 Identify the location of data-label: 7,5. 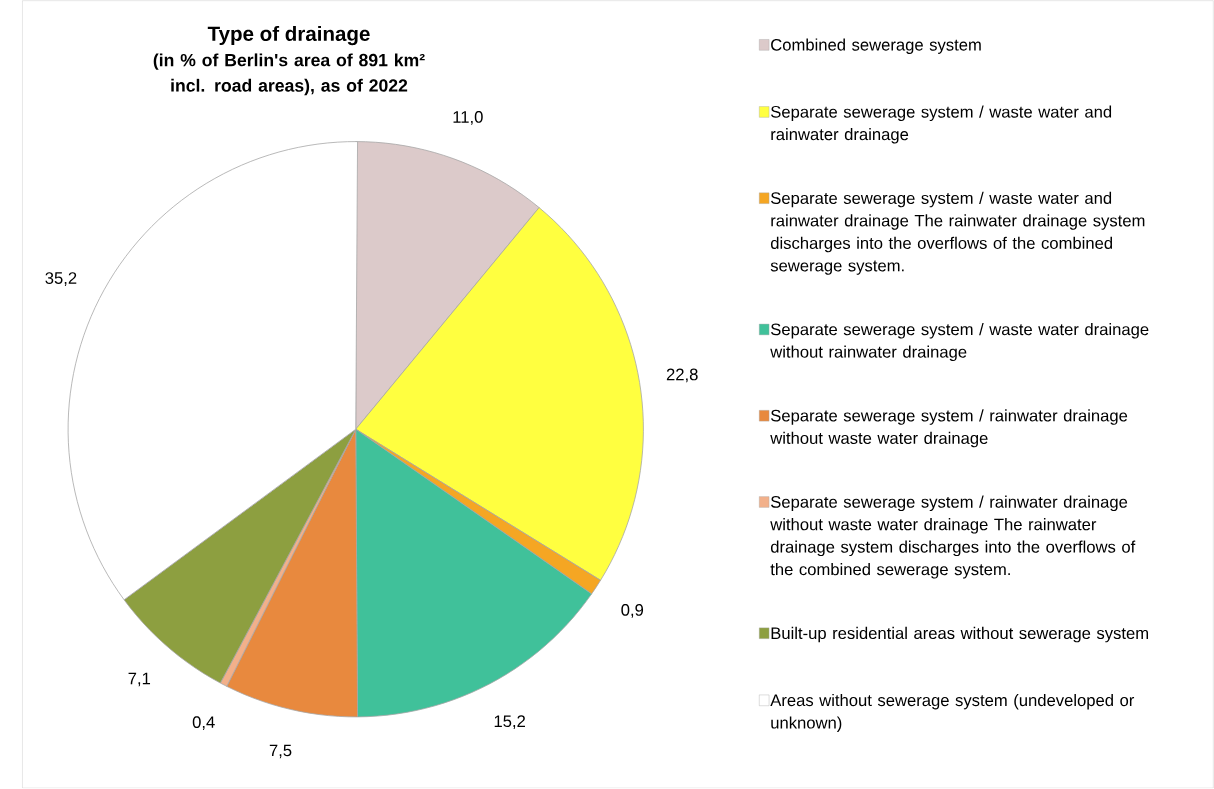
(280, 751).